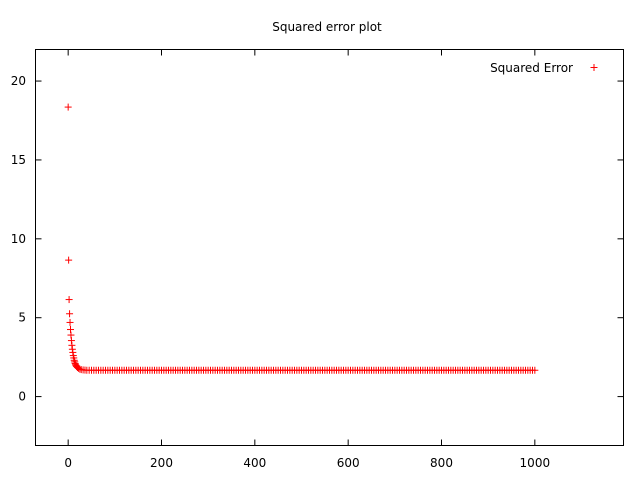  Describe the element at coordinates (18, 160) in the screenshot. I see `y-tick-label: 15` at that location.